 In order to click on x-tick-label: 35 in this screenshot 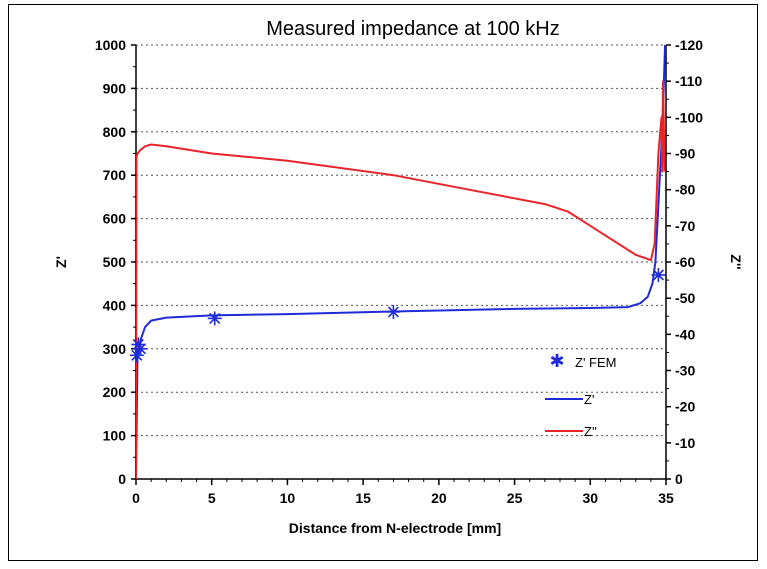, I will do `click(666, 498)`.